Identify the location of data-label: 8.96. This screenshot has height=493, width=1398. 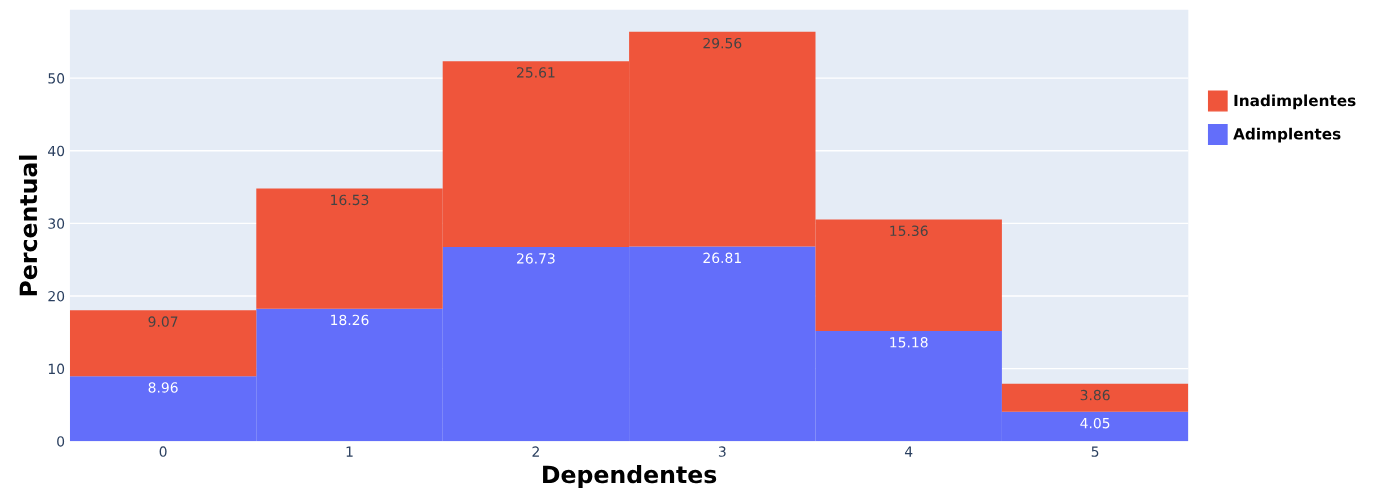
(163, 387).